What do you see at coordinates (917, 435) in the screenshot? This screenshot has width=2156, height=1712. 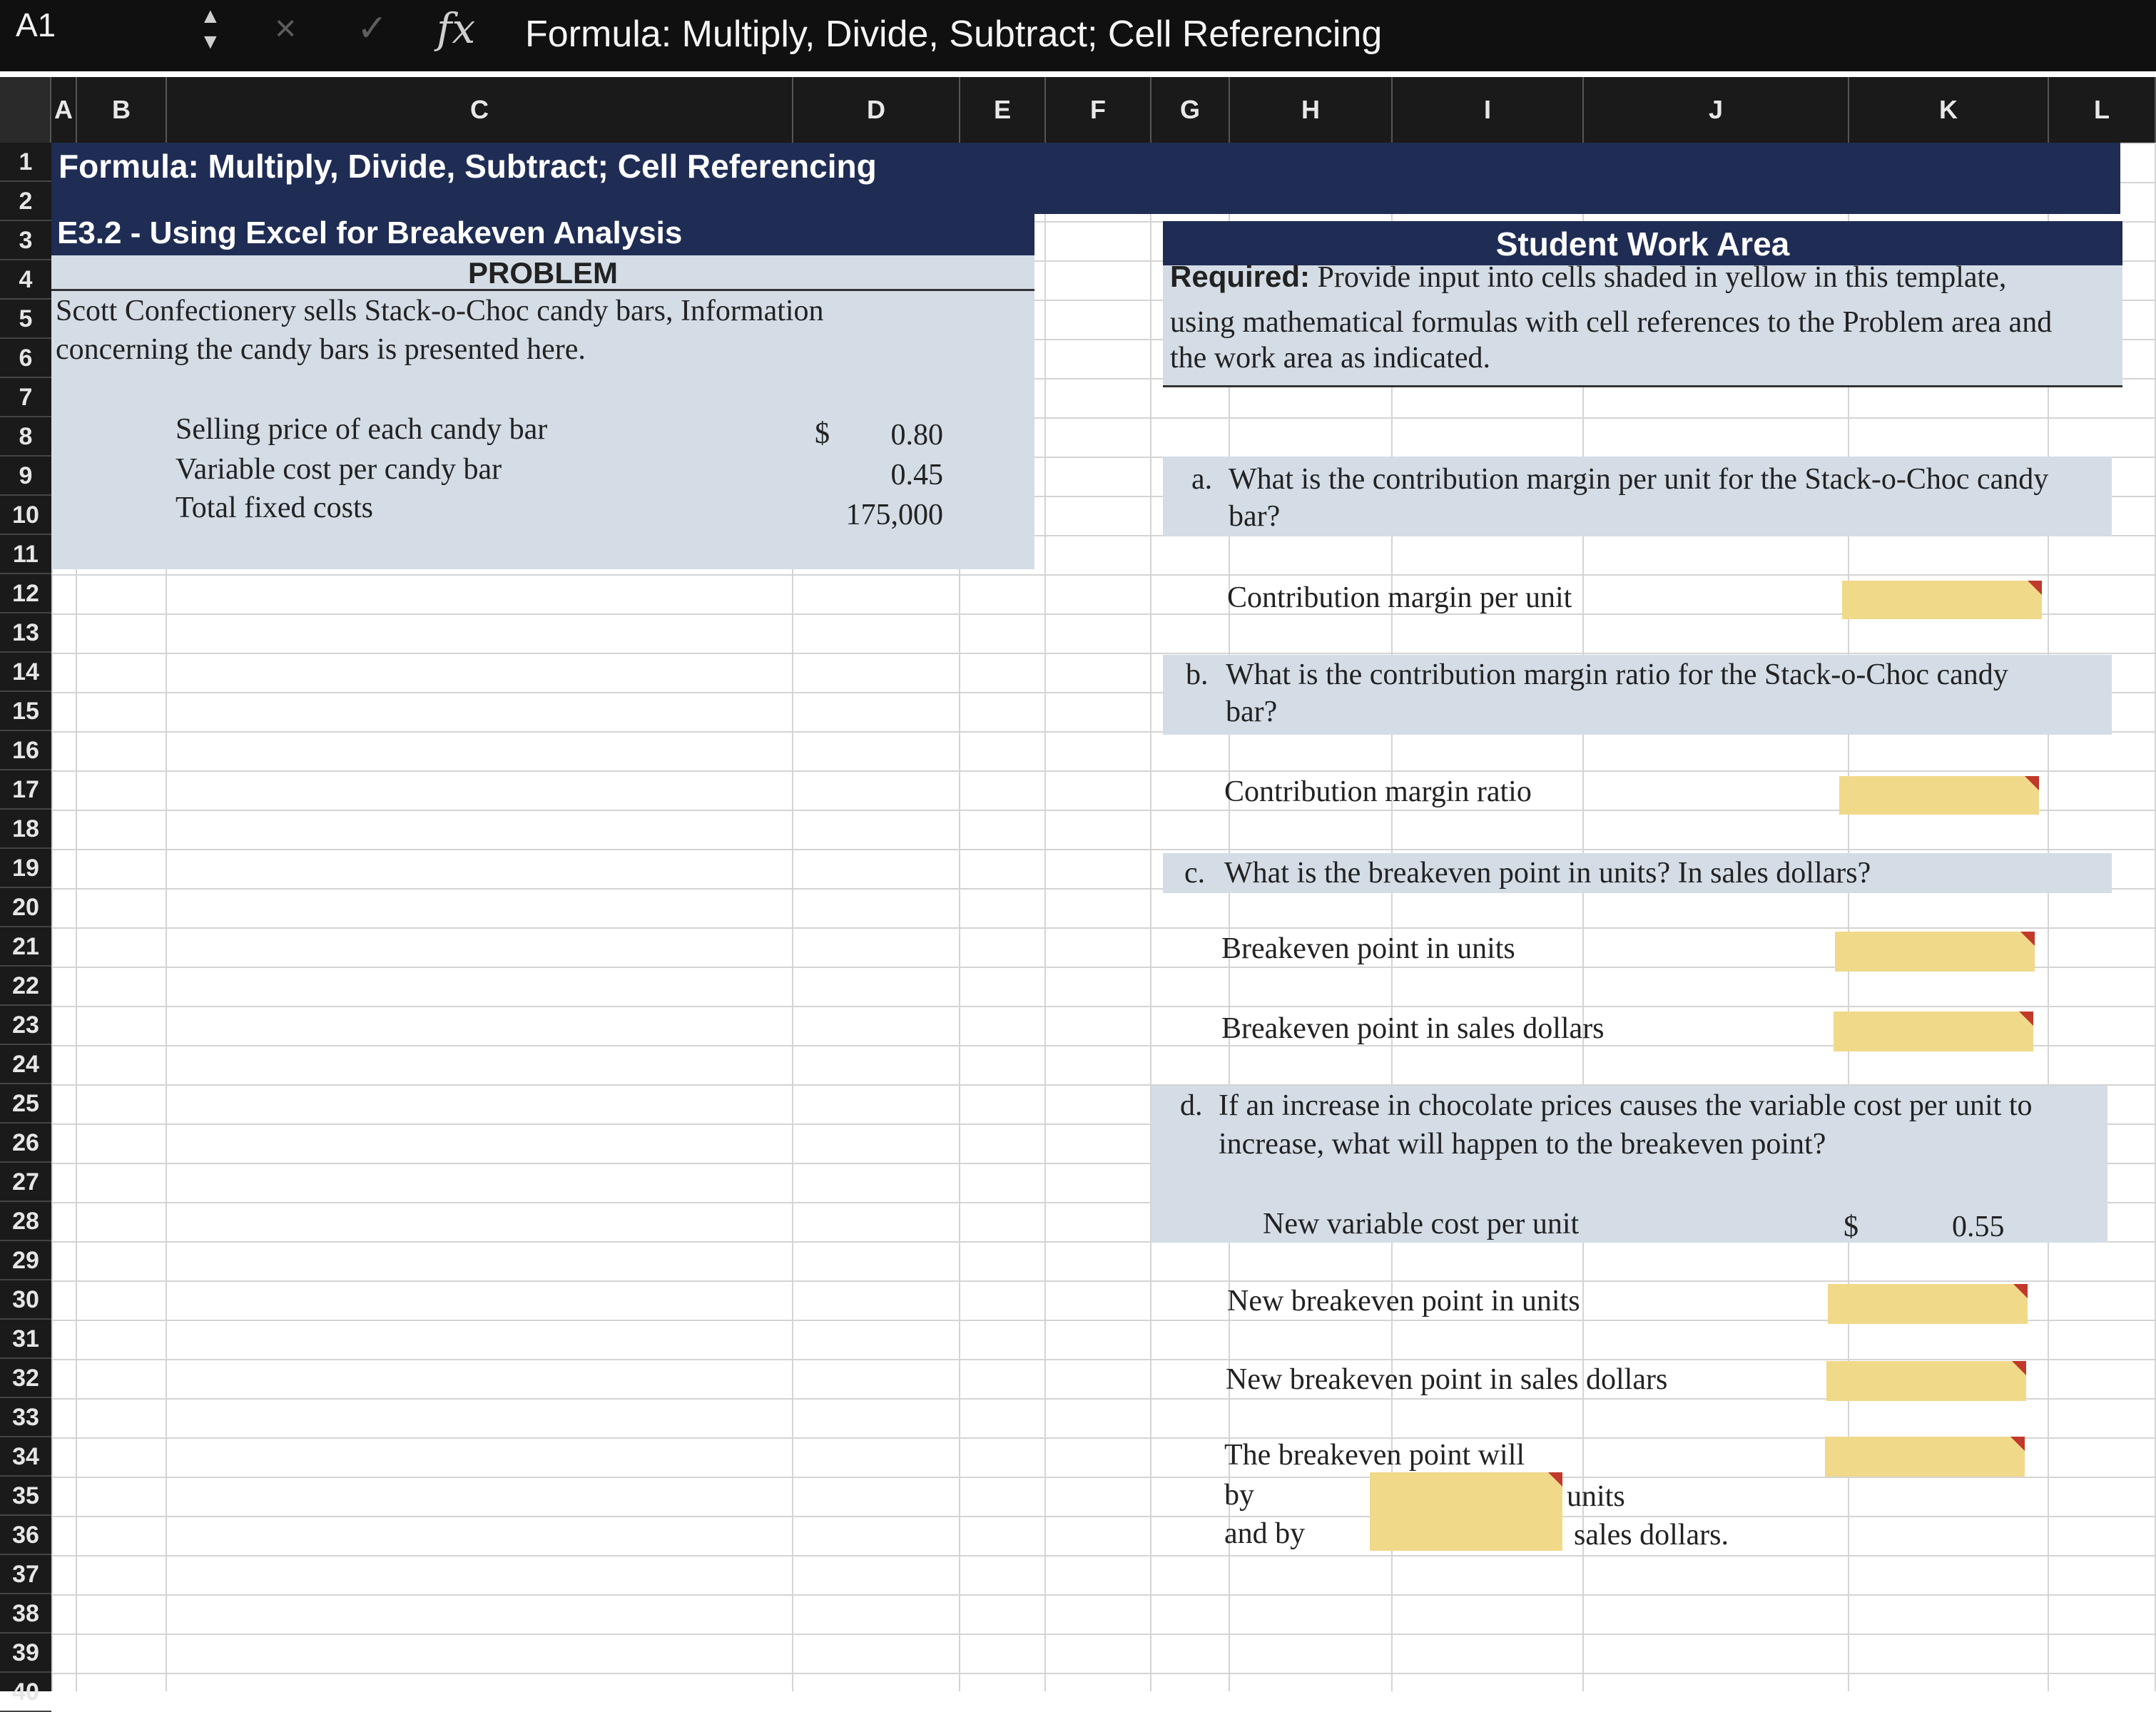 I see `item-value-price: 0.80` at bounding box center [917, 435].